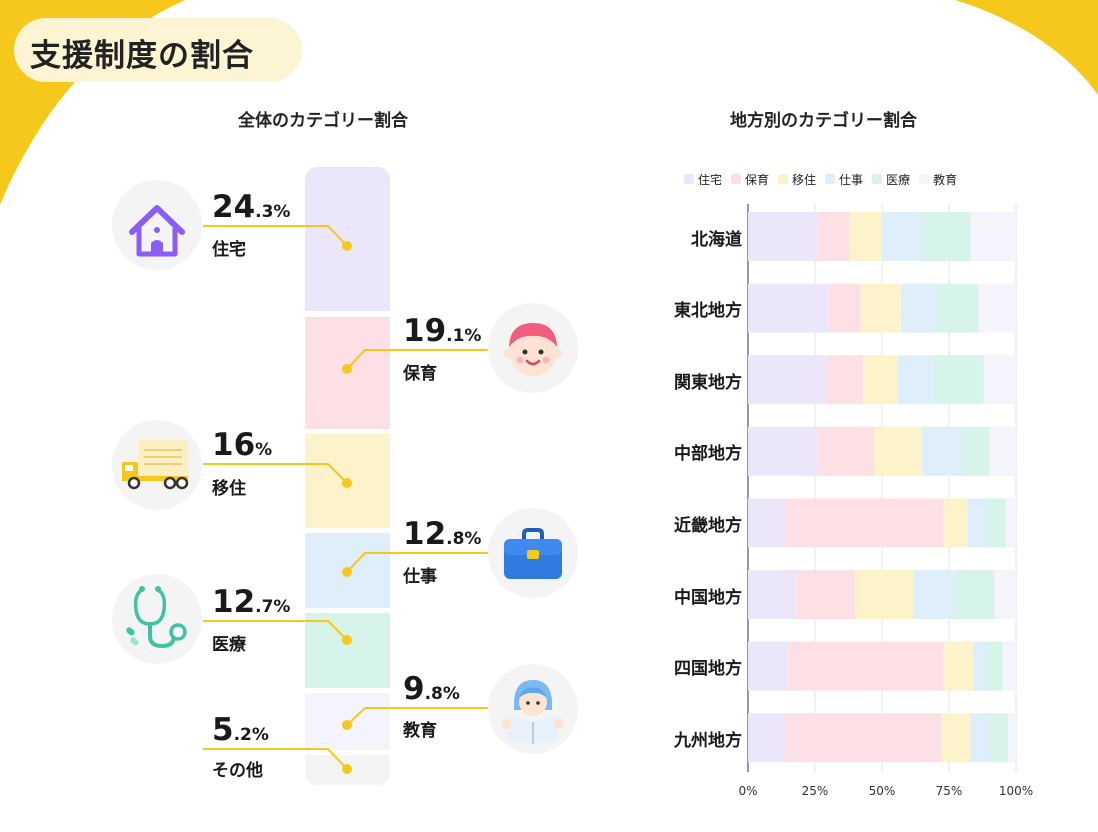  Describe the element at coordinates (851, 179) in the screenshot. I see `legend-label: 仕事` at that location.